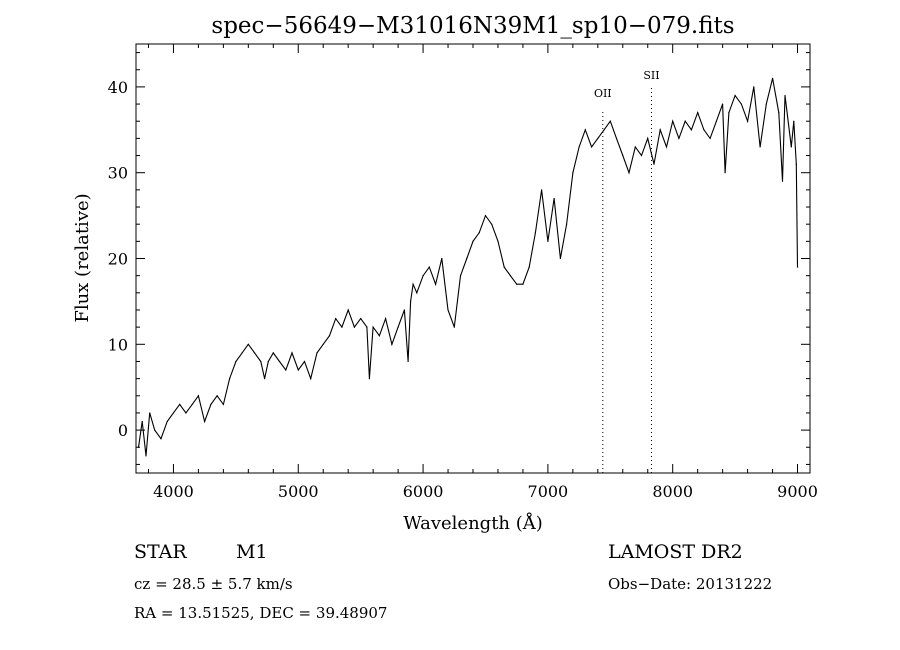 Image resolution: width=900 pixels, height=650 pixels. Describe the element at coordinates (118, 173) in the screenshot. I see `y-tick-label: 30` at that location.